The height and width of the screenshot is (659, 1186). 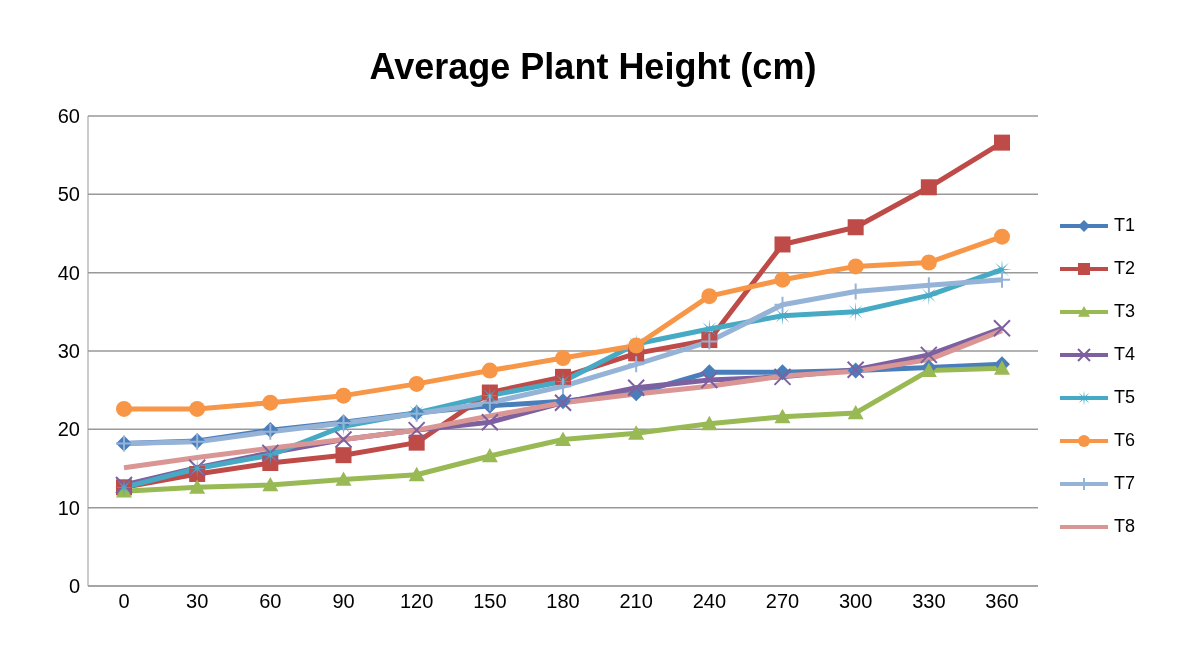 What do you see at coordinates (416, 601) in the screenshot?
I see `x-tick-label: 120` at bounding box center [416, 601].